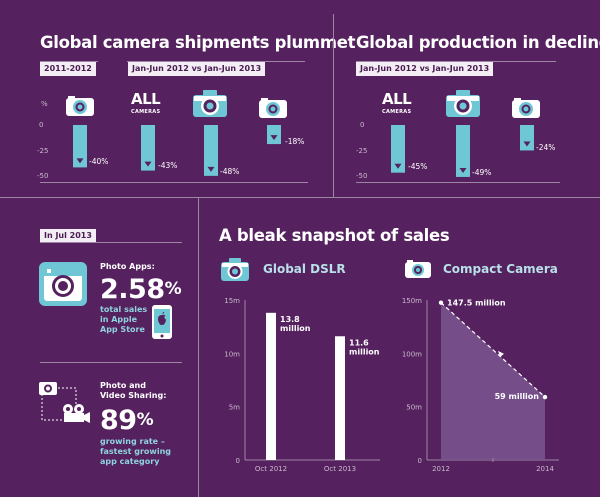 The height and width of the screenshot is (497, 600). I want to click on bar-dslr-shipments, so click(211, 150).